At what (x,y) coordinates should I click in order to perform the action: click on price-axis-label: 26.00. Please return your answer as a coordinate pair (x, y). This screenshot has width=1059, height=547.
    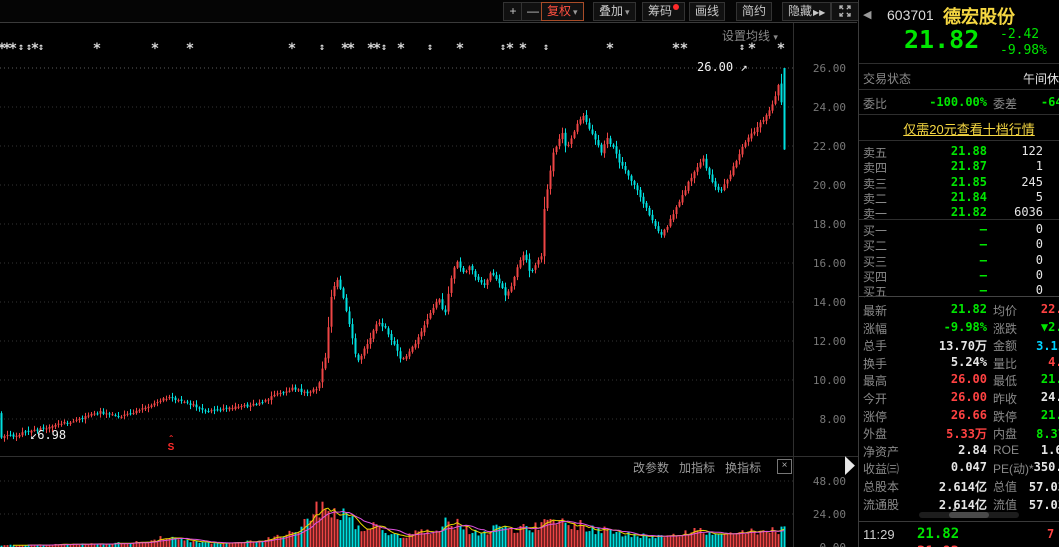
    Looking at the image, I should click on (829, 68).